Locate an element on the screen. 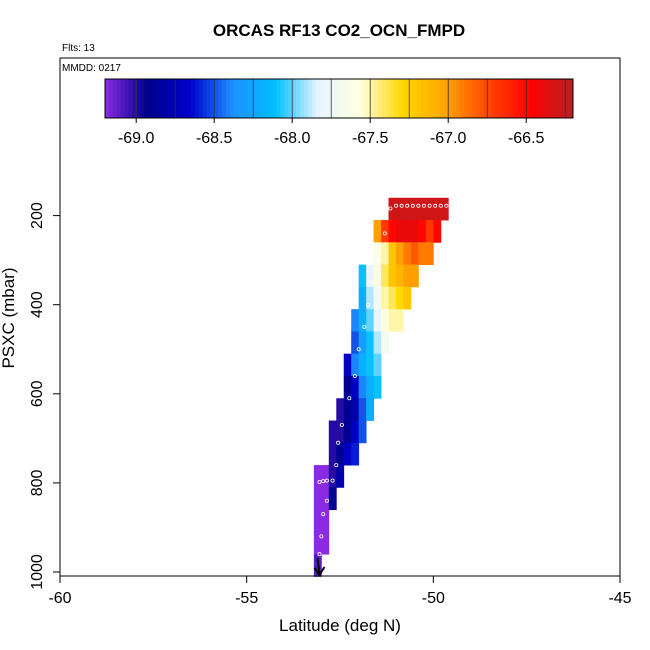 The width and height of the screenshot is (650, 650). y-tick-label: 600 is located at coordinates (37, 393).